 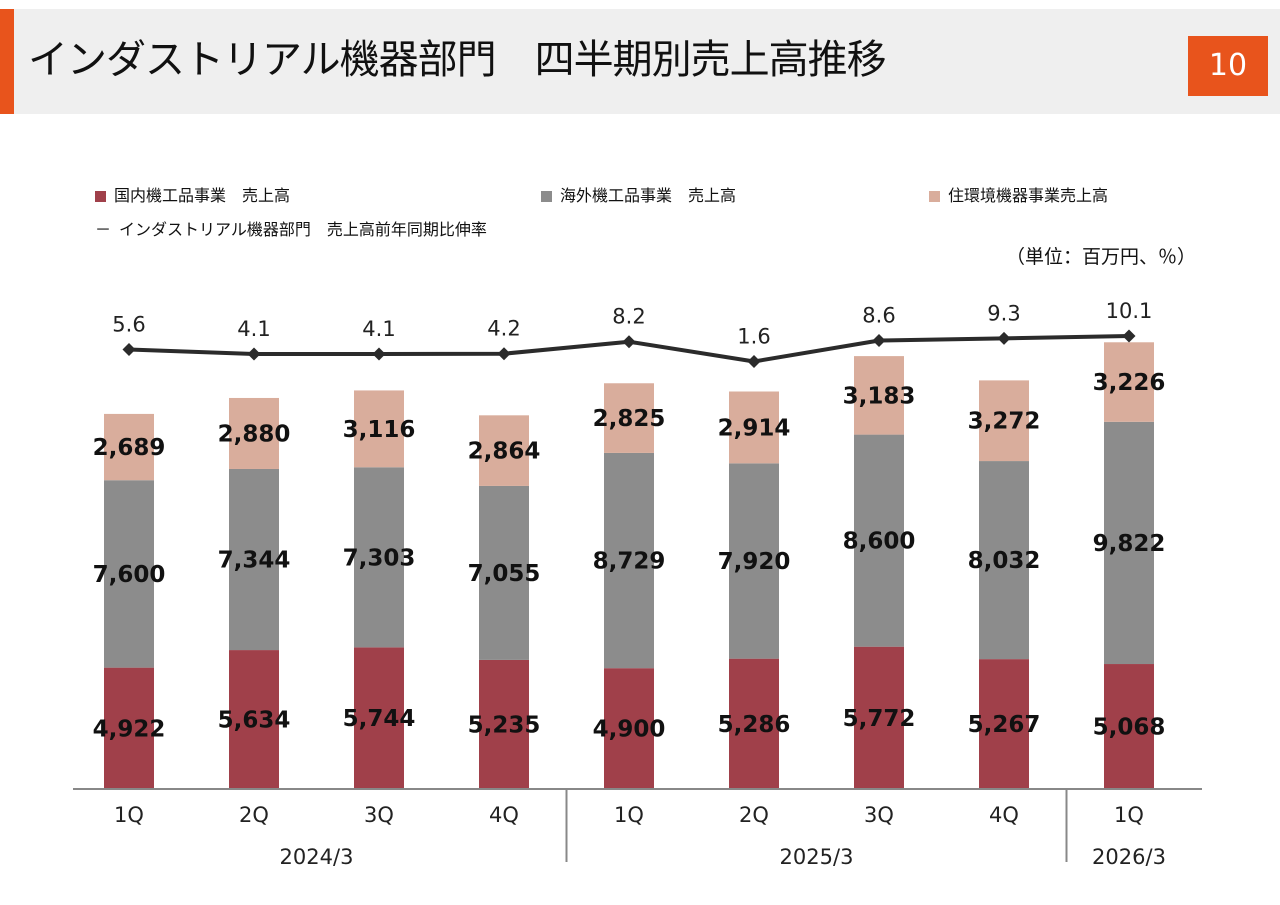 I want to click on x-tick-label-3: 3Q, so click(x=379, y=815).